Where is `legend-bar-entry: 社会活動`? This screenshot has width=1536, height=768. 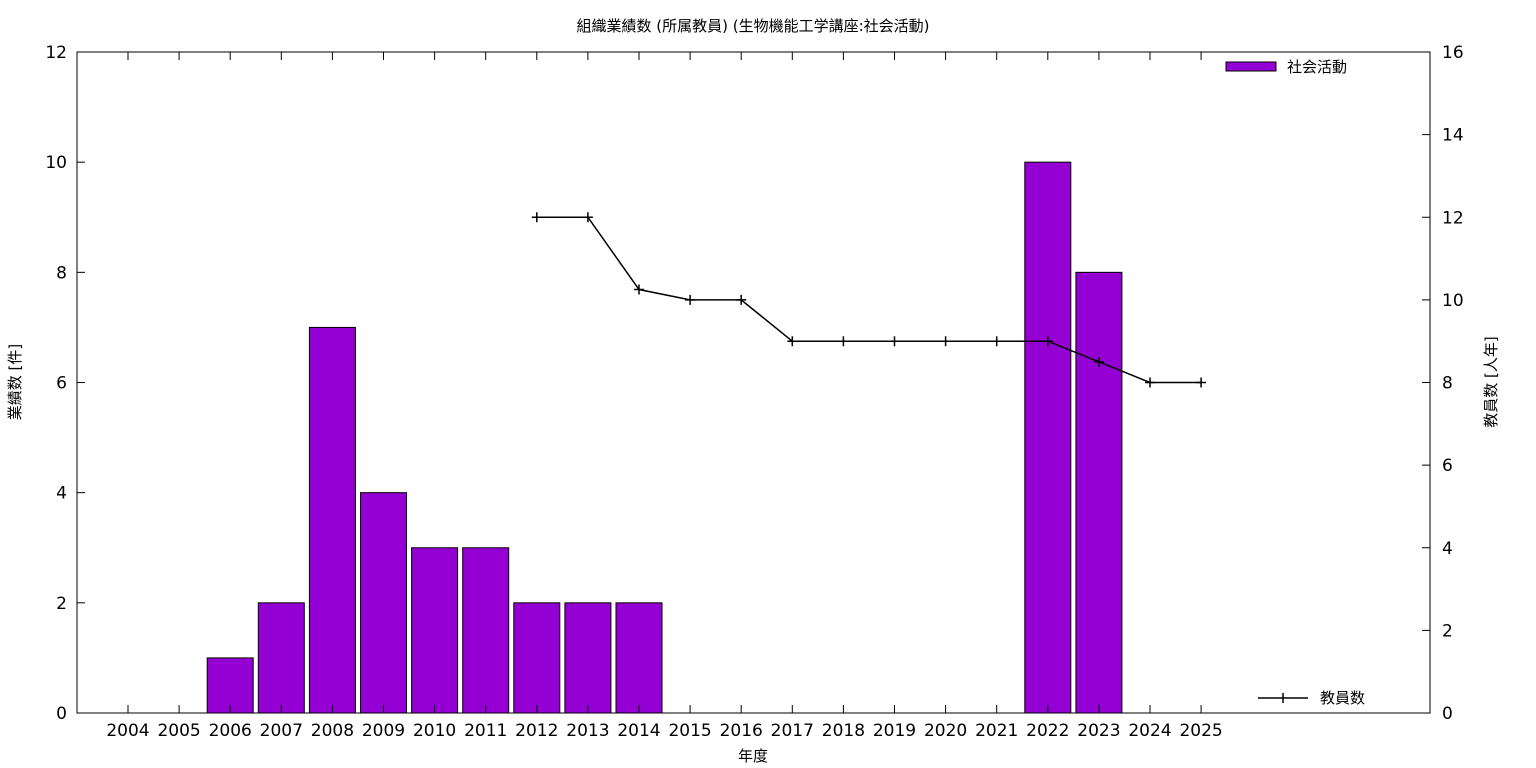
legend-bar-entry: 社会活動 is located at coordinates (1286, 67).